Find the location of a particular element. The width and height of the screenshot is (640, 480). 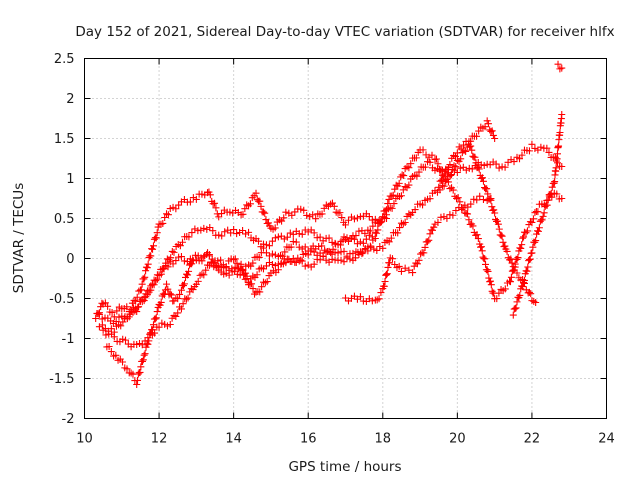

y-tick-label: -1 is located at coordinates (68, 339).